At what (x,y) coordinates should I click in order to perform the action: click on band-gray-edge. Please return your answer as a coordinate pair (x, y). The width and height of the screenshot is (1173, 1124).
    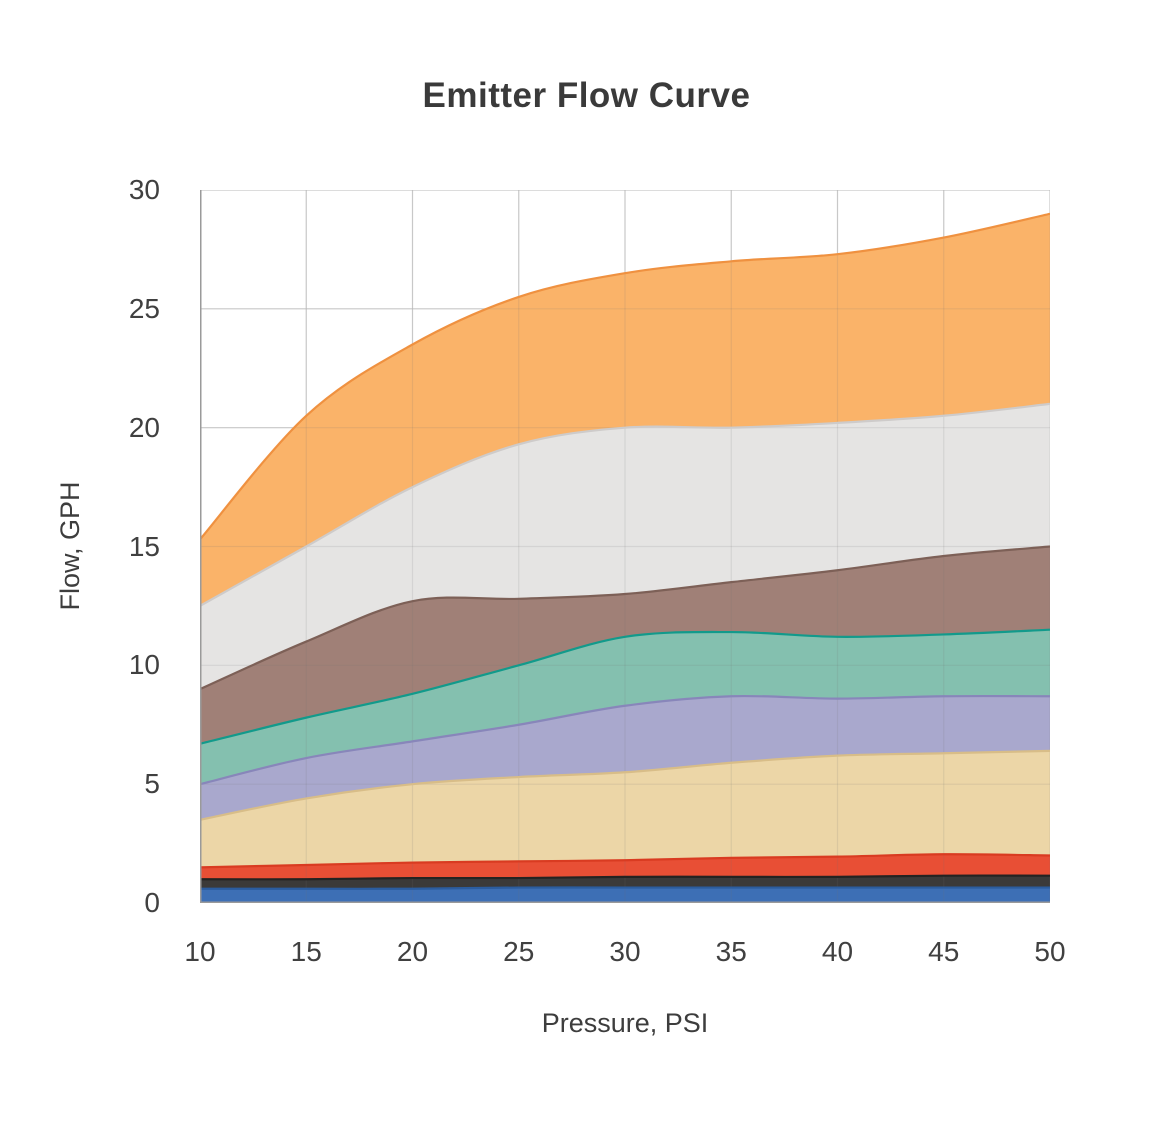
    Looking at the image, I should click on (625, 504).